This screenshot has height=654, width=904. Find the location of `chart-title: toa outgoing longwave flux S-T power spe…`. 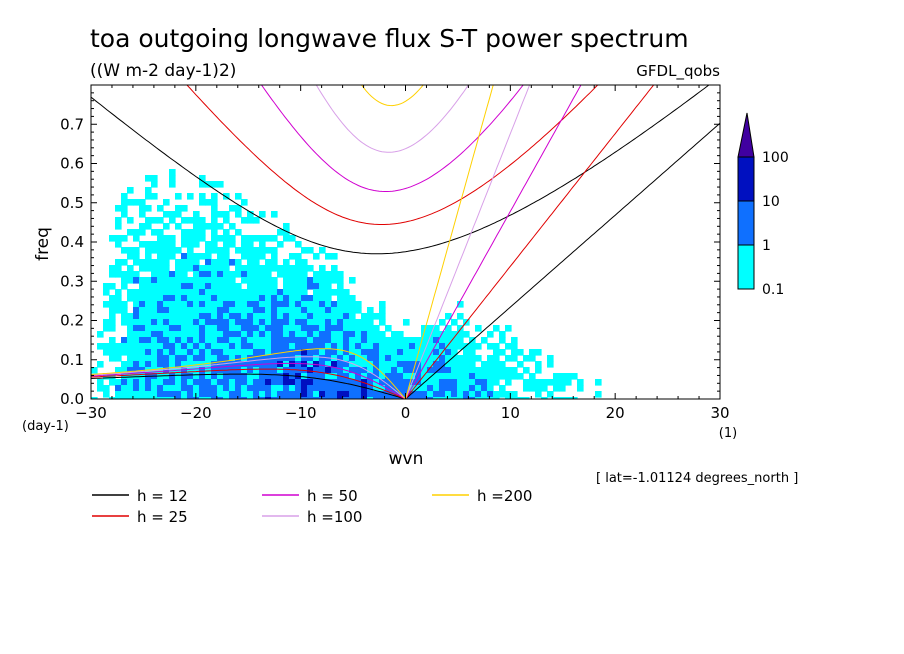

chart-title: toa outgoing longwave flux S-T power spe… is located at coordinates (389, 38).